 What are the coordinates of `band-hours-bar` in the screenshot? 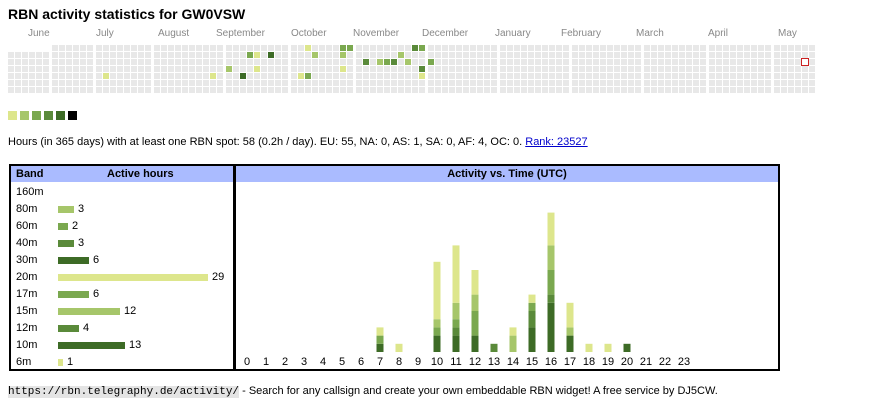 It's located at (60, 362).